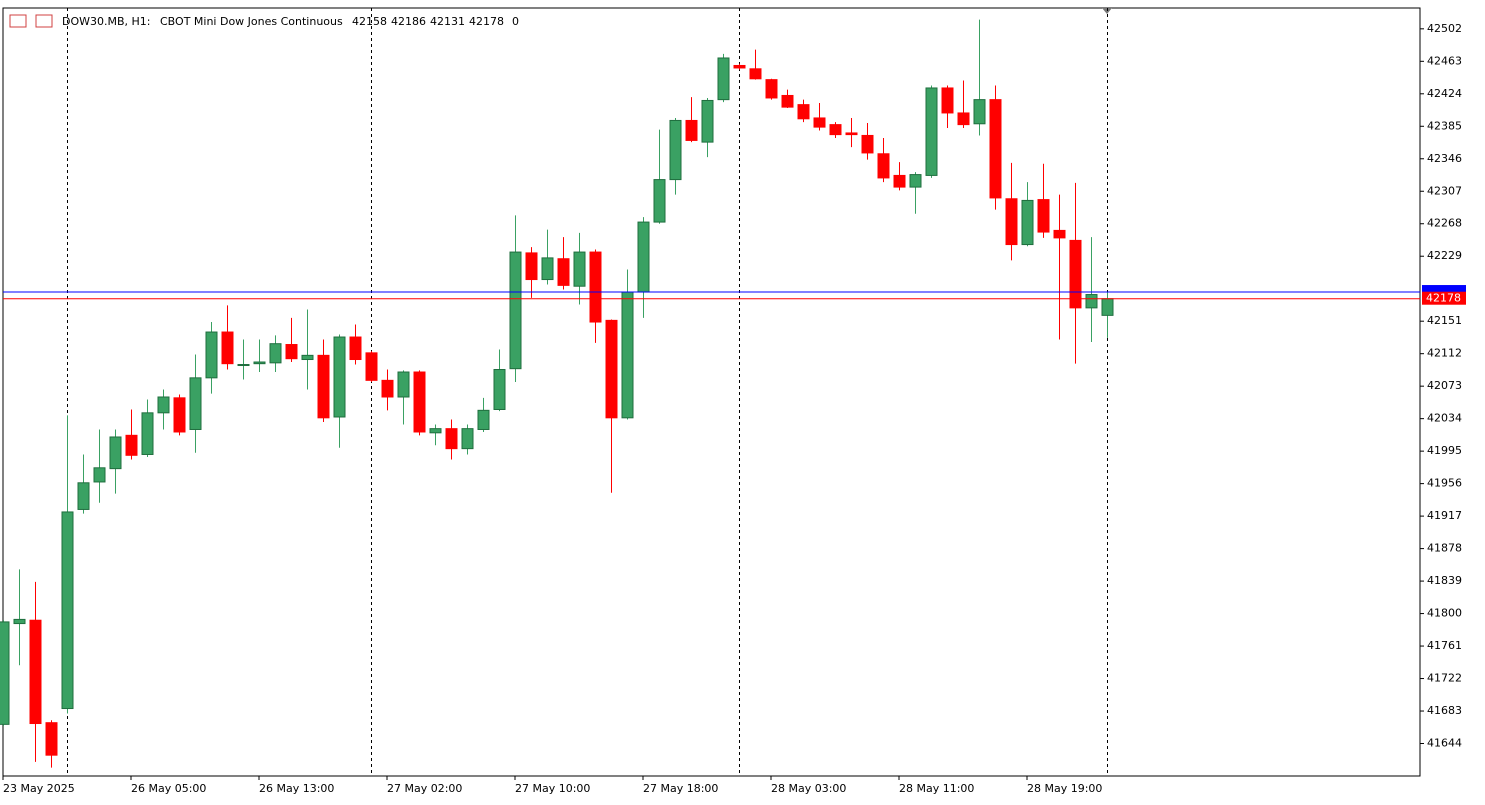  What do you see at coordinates (251, 21) in the screenshot?
I see `description: CBOT Mini Dow Jones Continuous` at bounding box center [251, 21].